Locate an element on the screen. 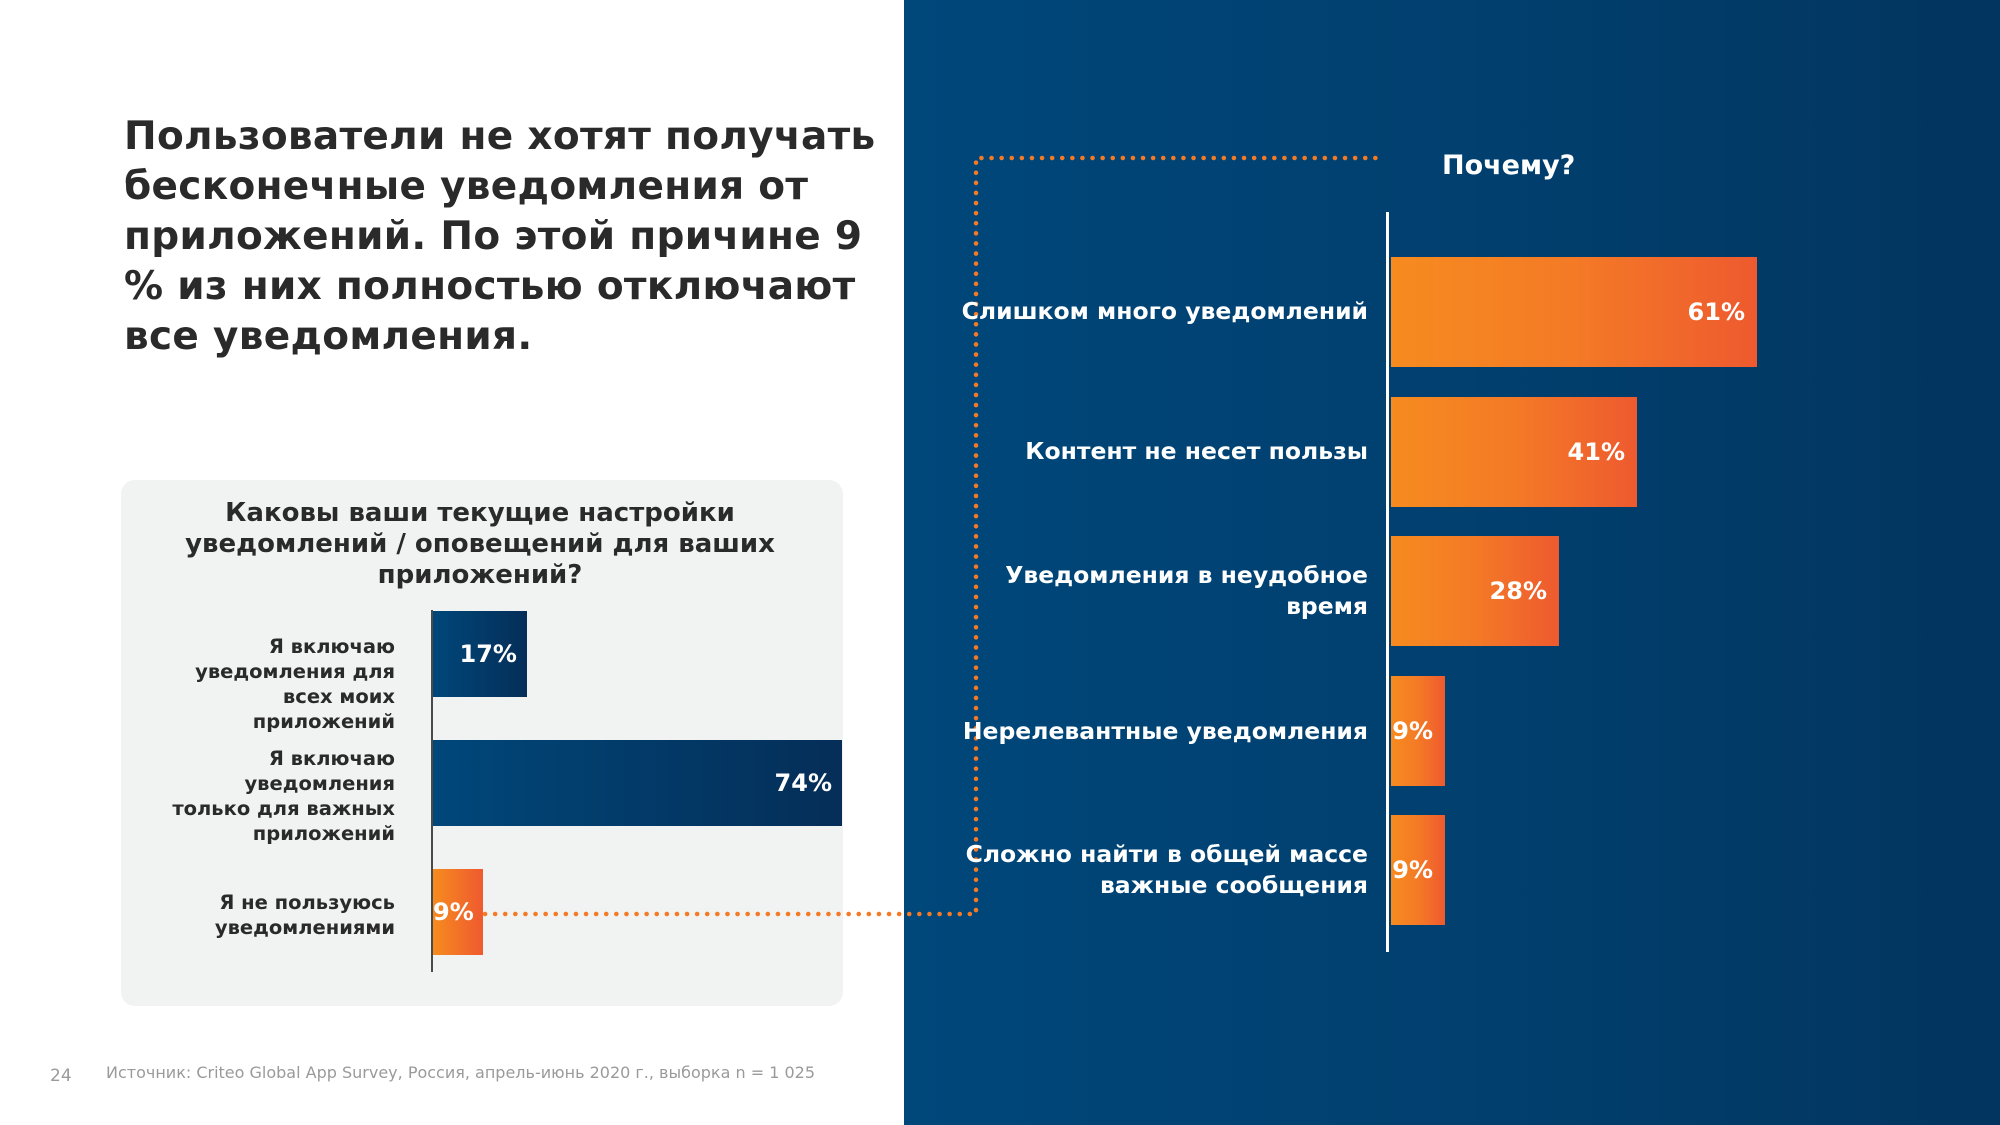  left-bar-no-notifications is located at coordinates (458, 912).